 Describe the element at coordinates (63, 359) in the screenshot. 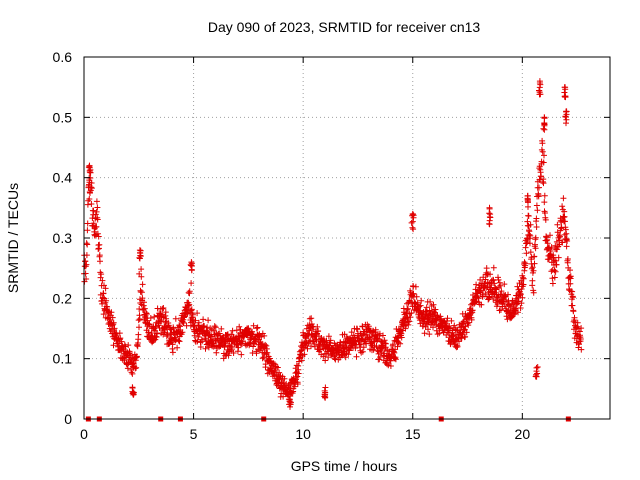

I see `y-tick-label: 0.1` at that location.